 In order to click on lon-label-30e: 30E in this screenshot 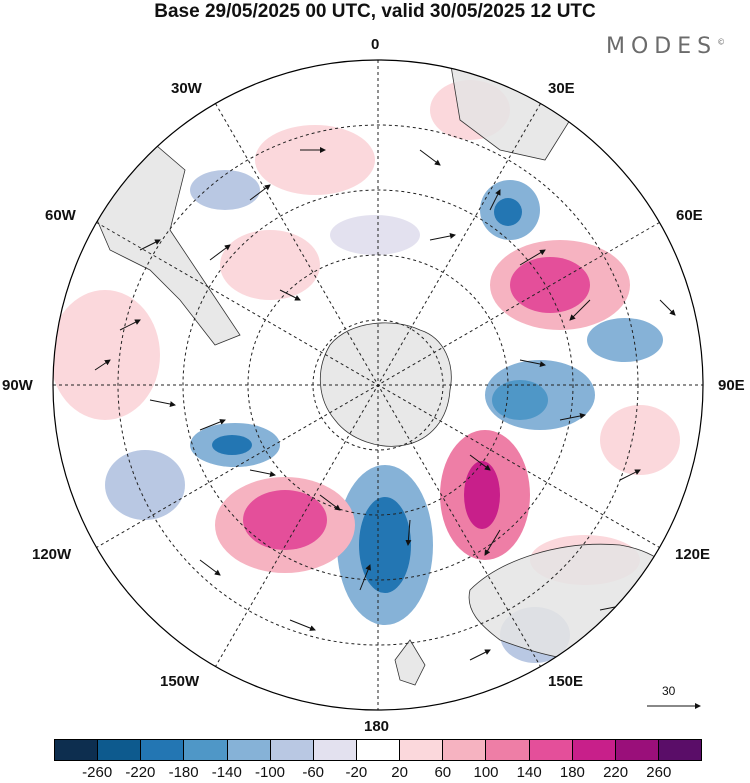, I will do `click(561, 88)`.